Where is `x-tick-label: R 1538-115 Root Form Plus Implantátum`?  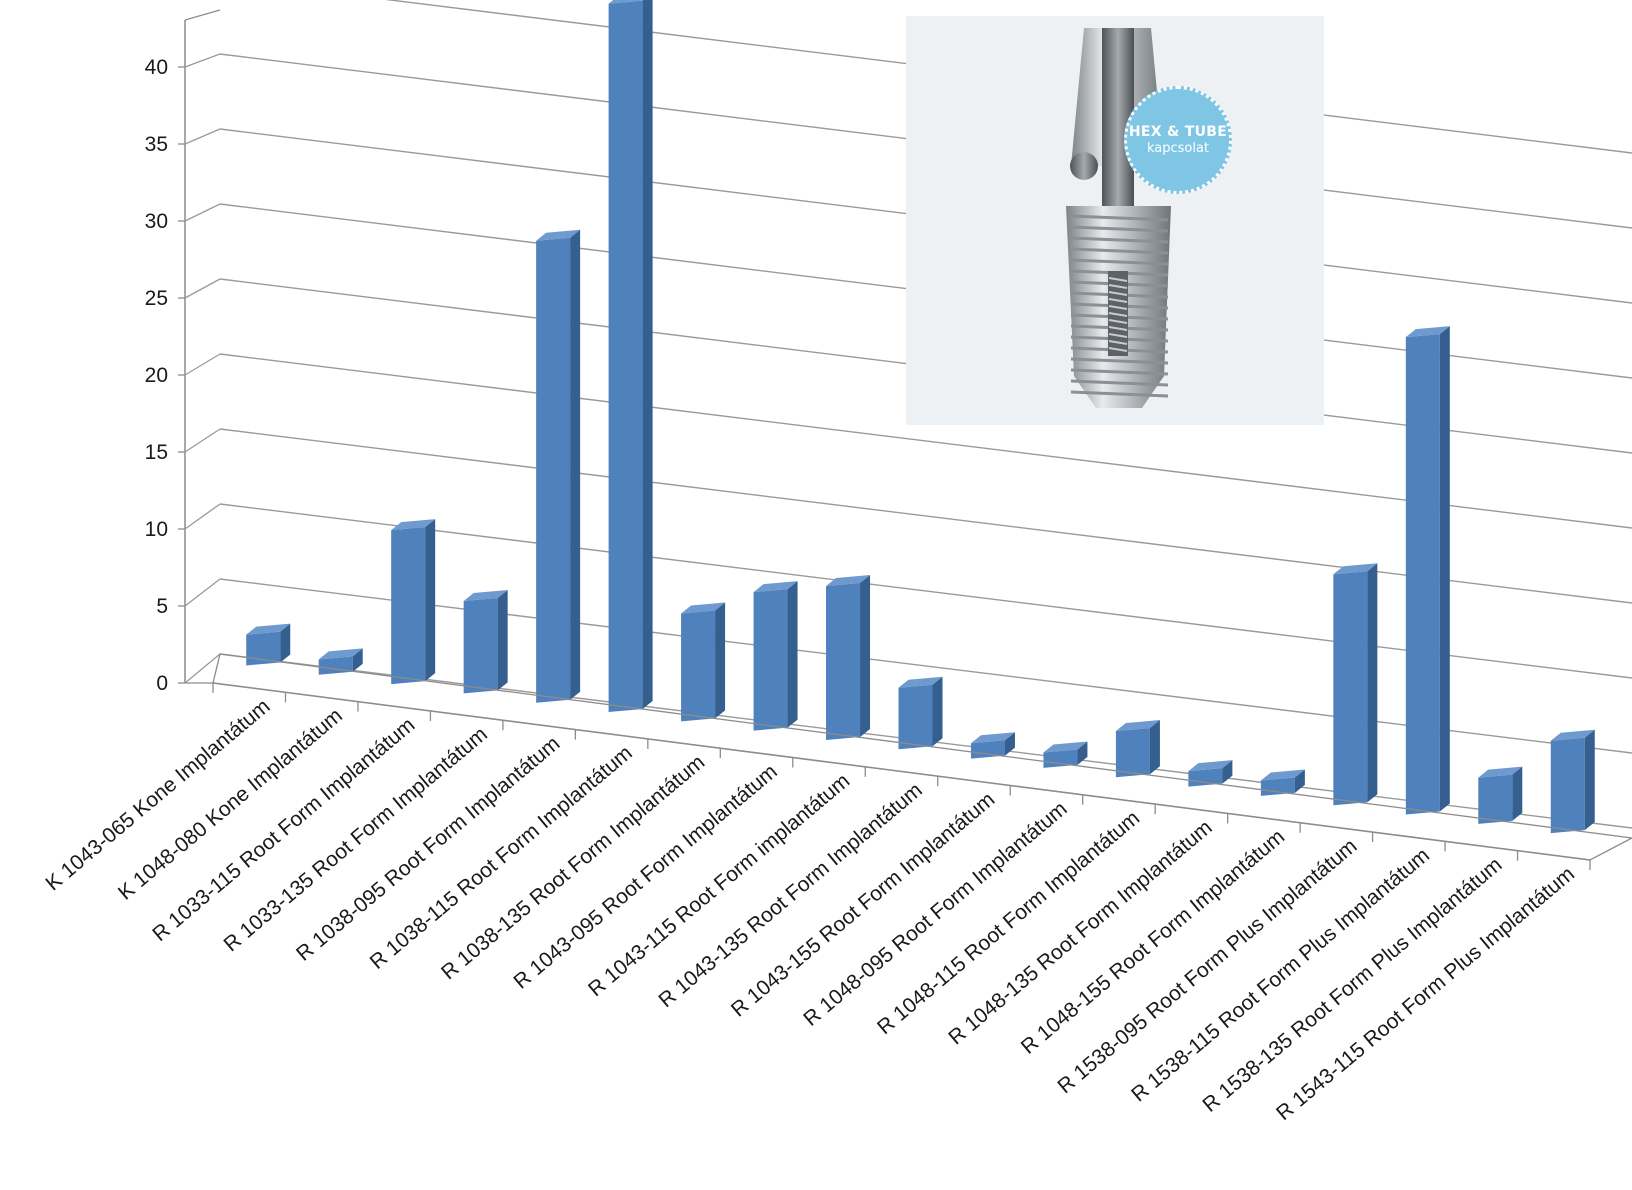 x-tick-label: R 1538-115 Root Form Plus Implantátum is located at coordinates (1280, 975).